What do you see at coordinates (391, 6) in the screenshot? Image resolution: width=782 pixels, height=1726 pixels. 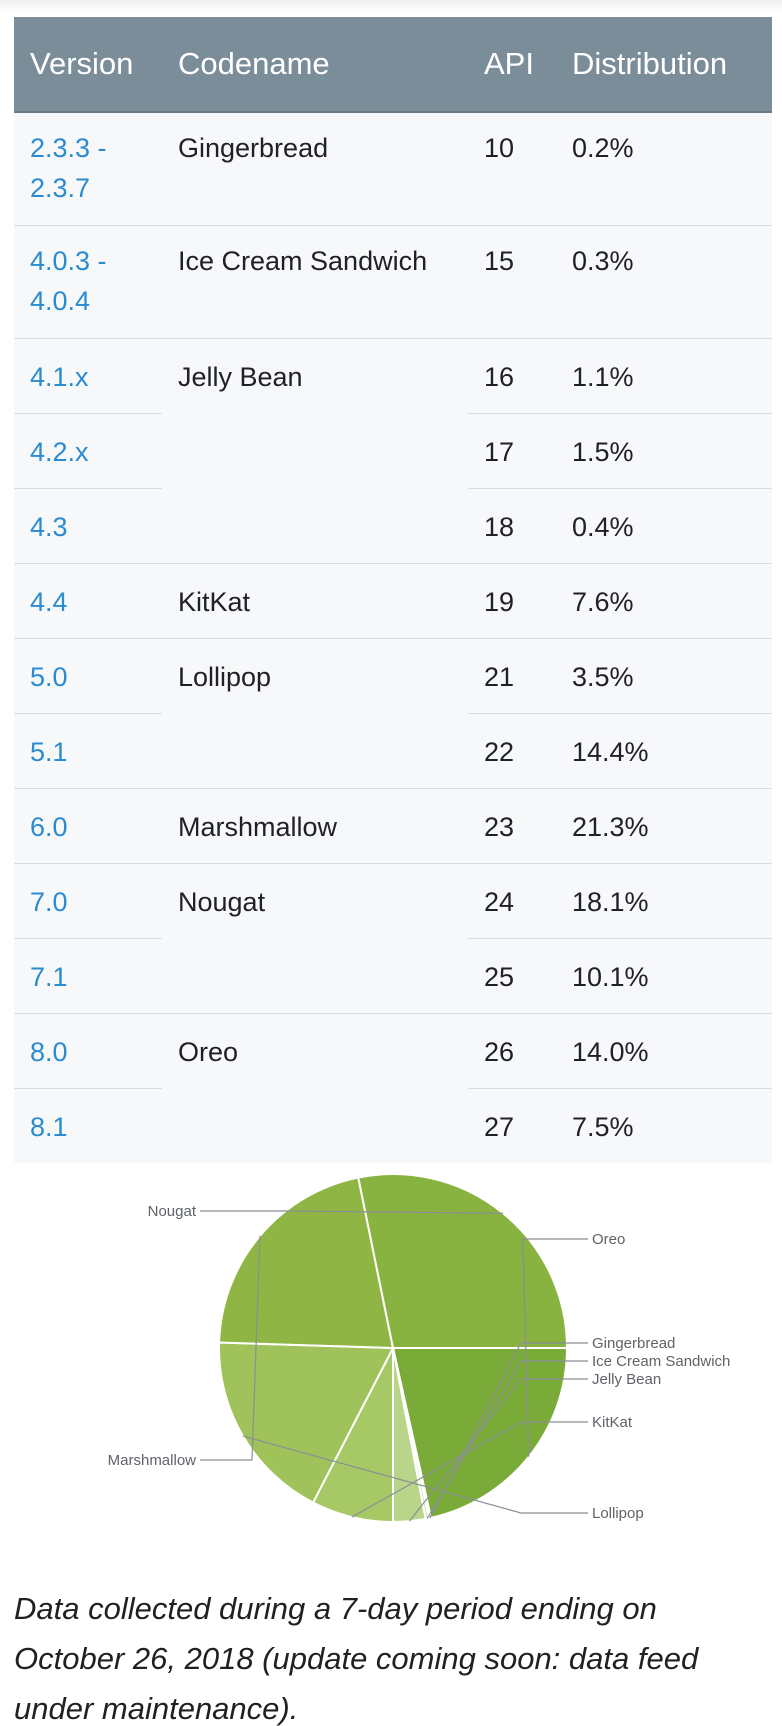 I see `top-divider` at bounding box center [391, 6].